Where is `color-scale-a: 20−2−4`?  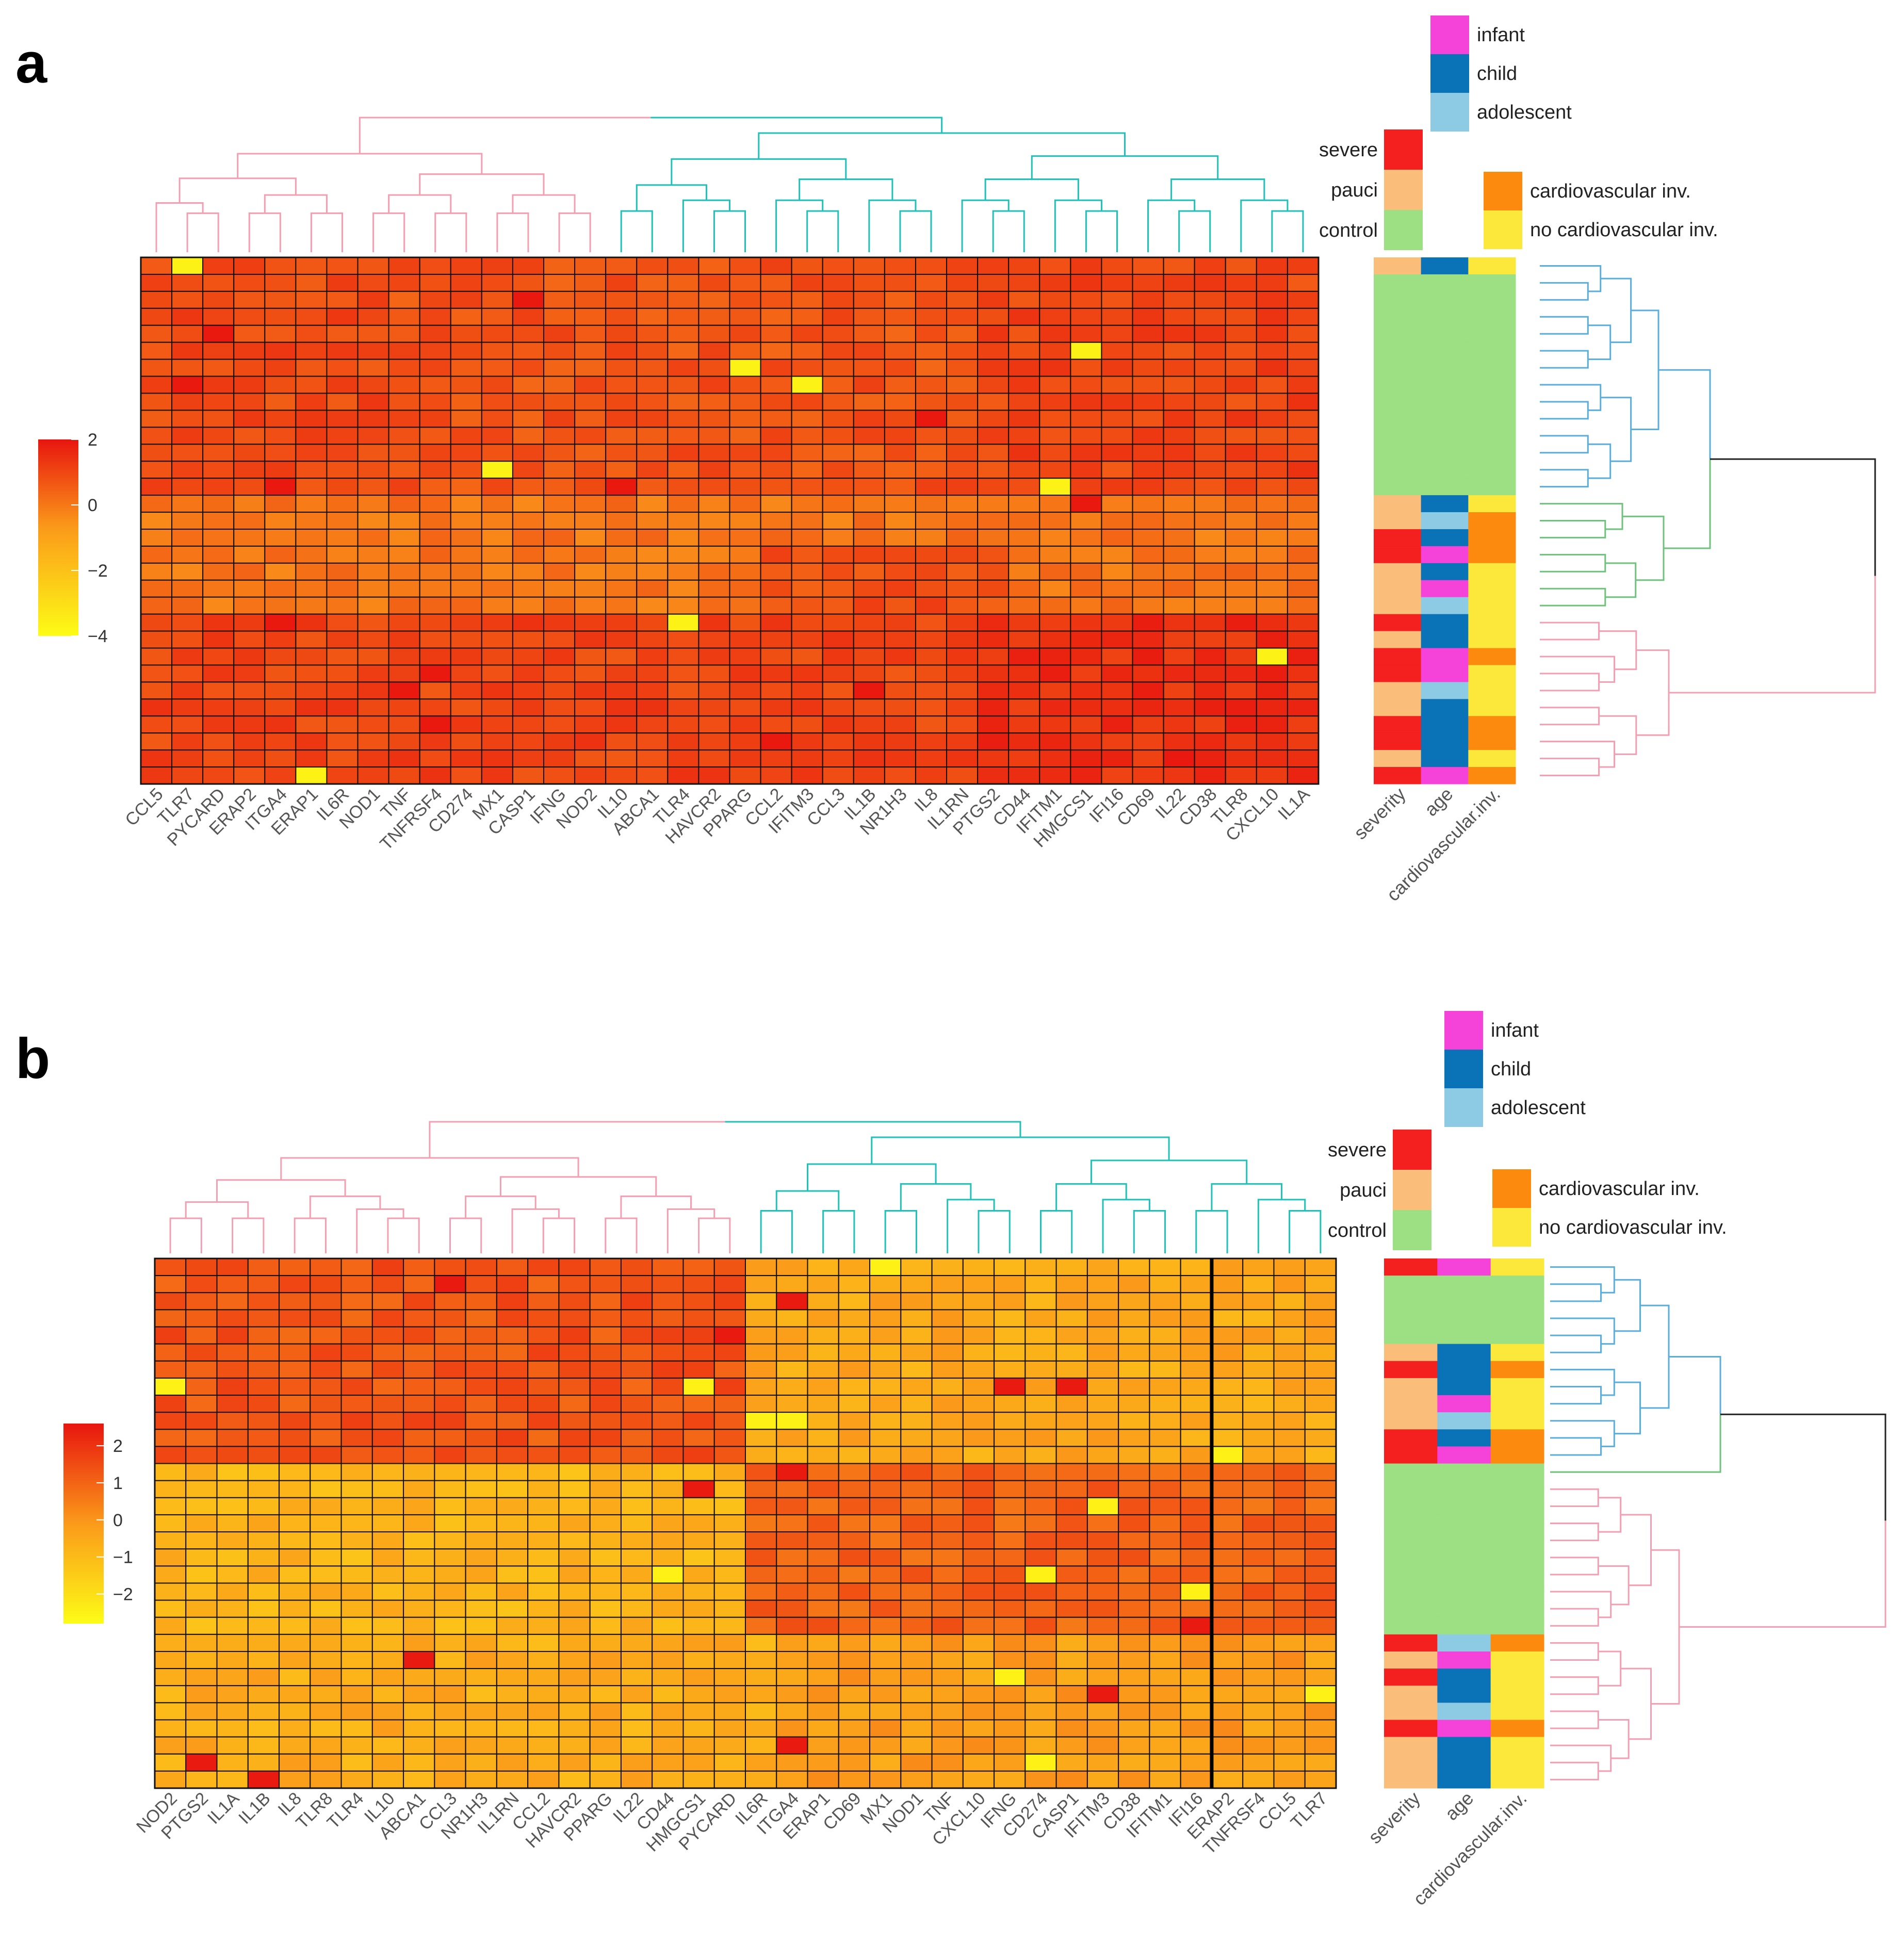 color-scale-a: 20−2−4 is located at coordinates (73, 538).